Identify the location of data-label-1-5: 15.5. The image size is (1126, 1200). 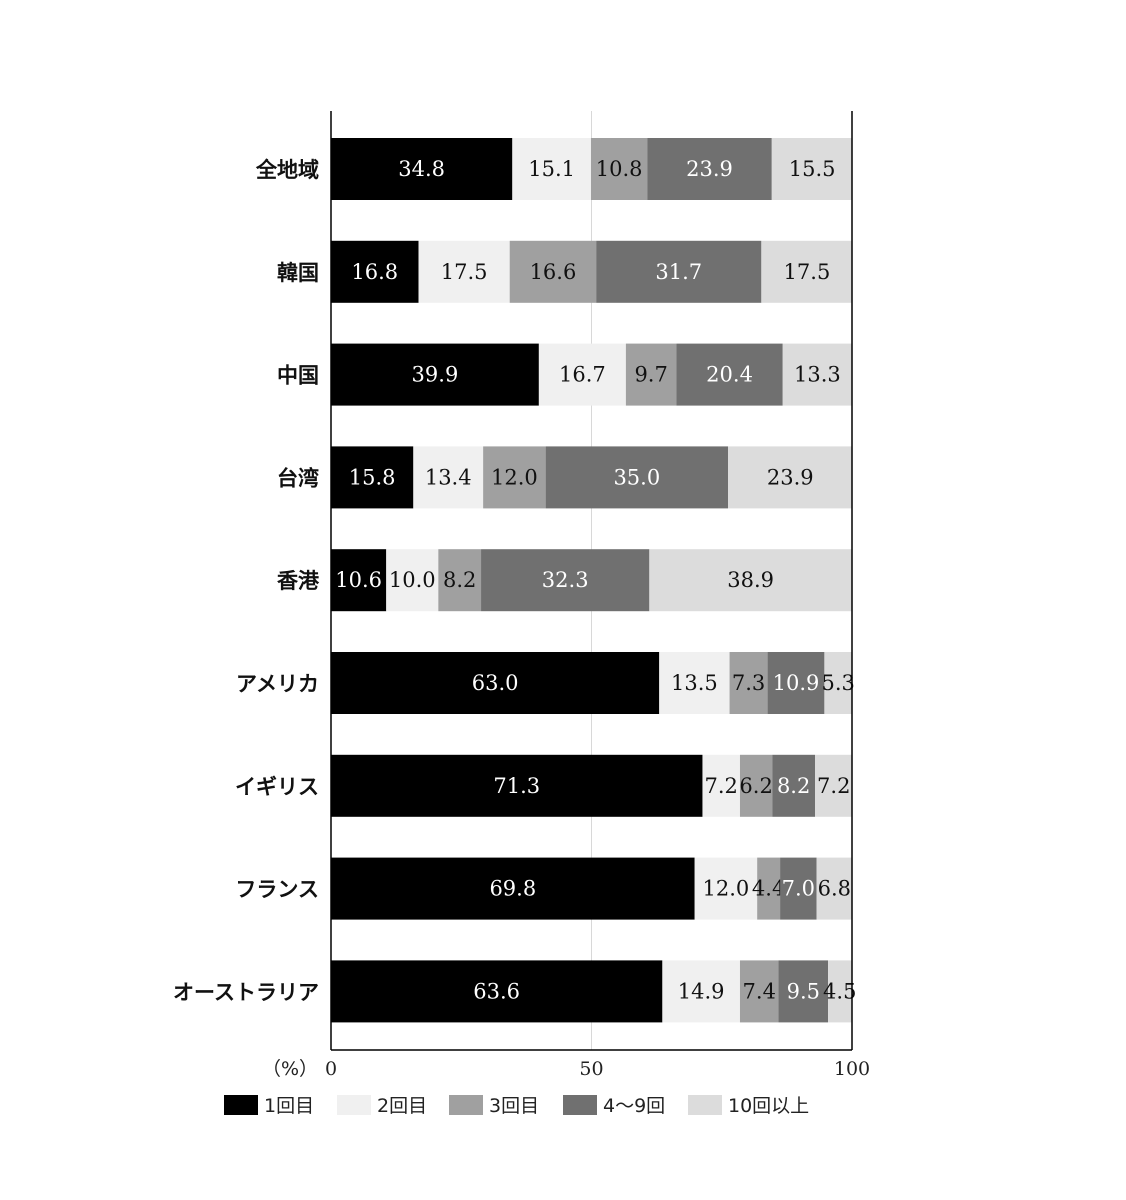
(812, 169).